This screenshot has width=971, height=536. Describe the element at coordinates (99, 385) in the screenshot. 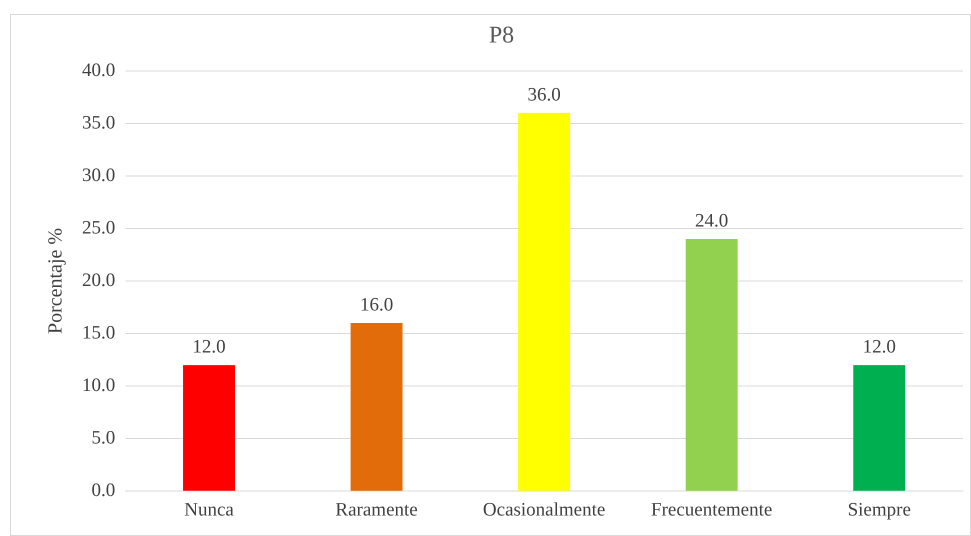

I see `y-tick-label: 10.0` at that location.